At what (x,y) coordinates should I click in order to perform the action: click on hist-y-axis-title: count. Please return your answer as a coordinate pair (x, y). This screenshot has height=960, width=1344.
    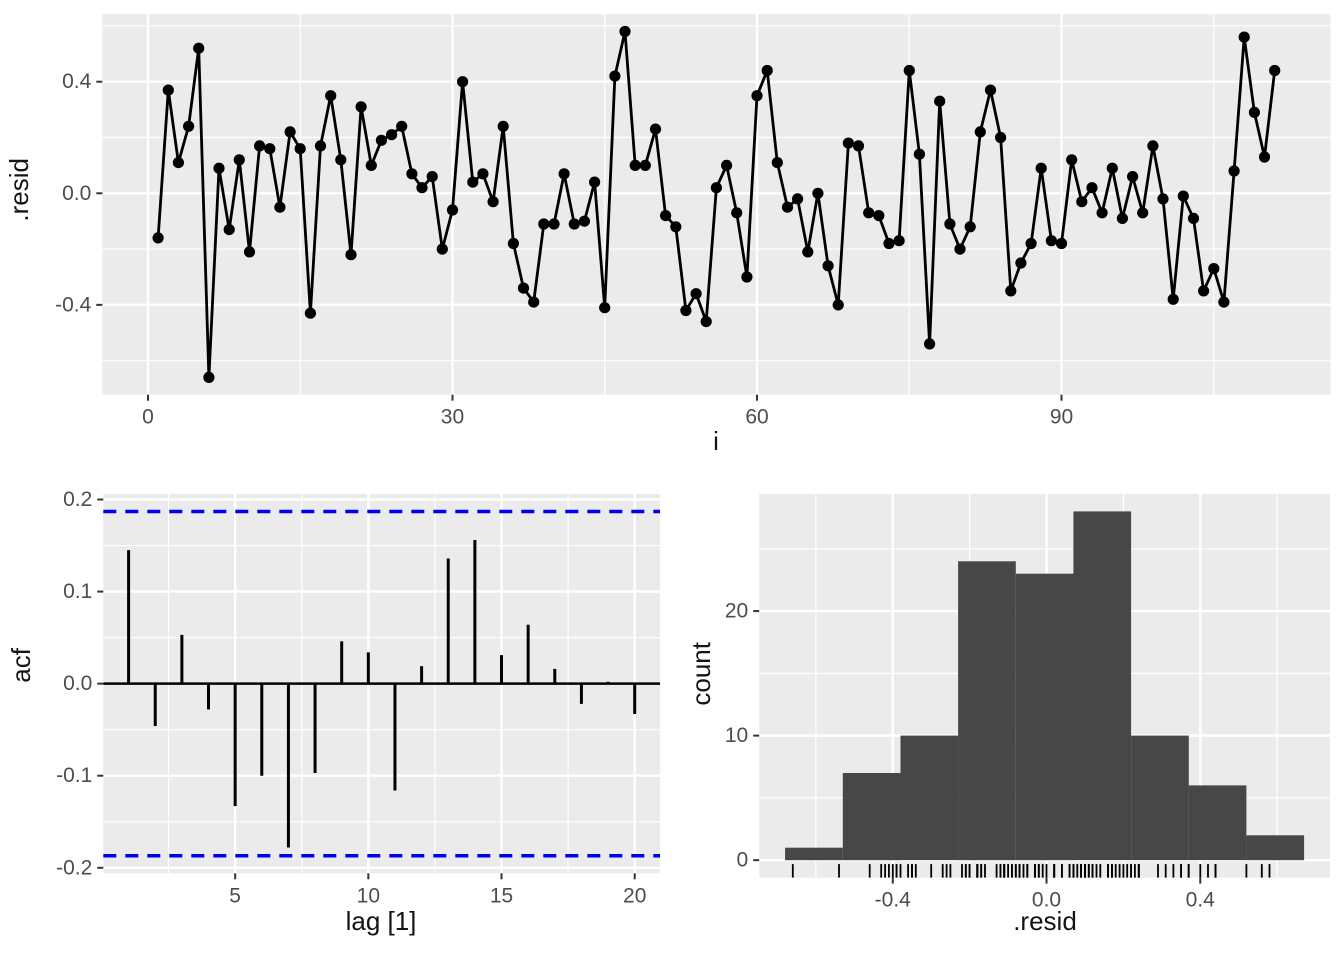
    Looking at the image, I should click on (701, 674).